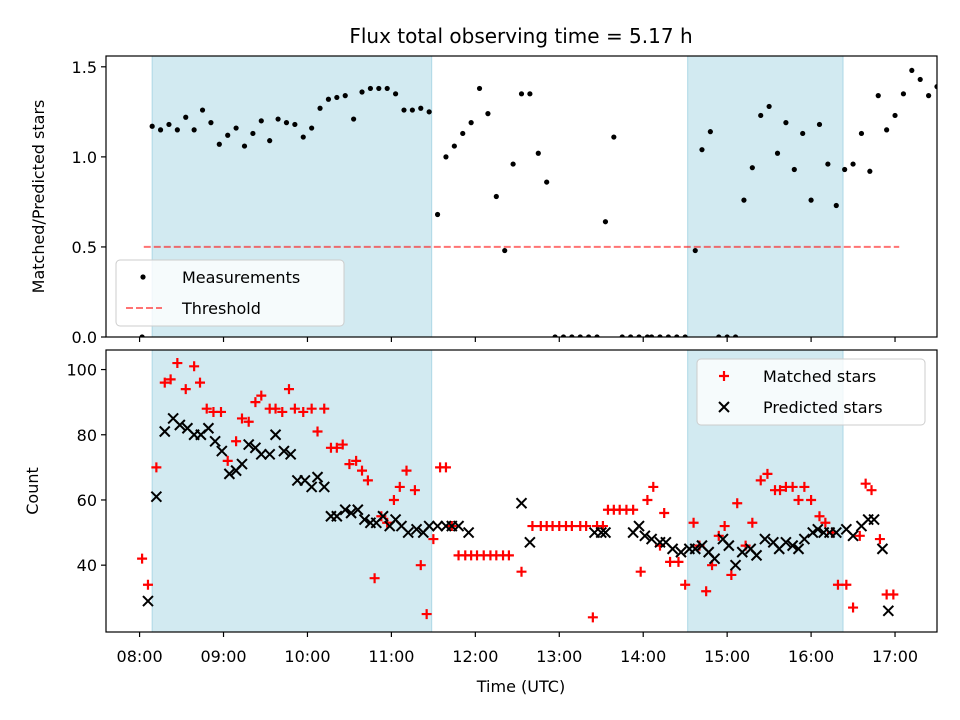 This screenshot has width=960, height=720. Describe the element at coordinates (32, 491) in the screenshot. I see `y-axis-label: Count` at that location.